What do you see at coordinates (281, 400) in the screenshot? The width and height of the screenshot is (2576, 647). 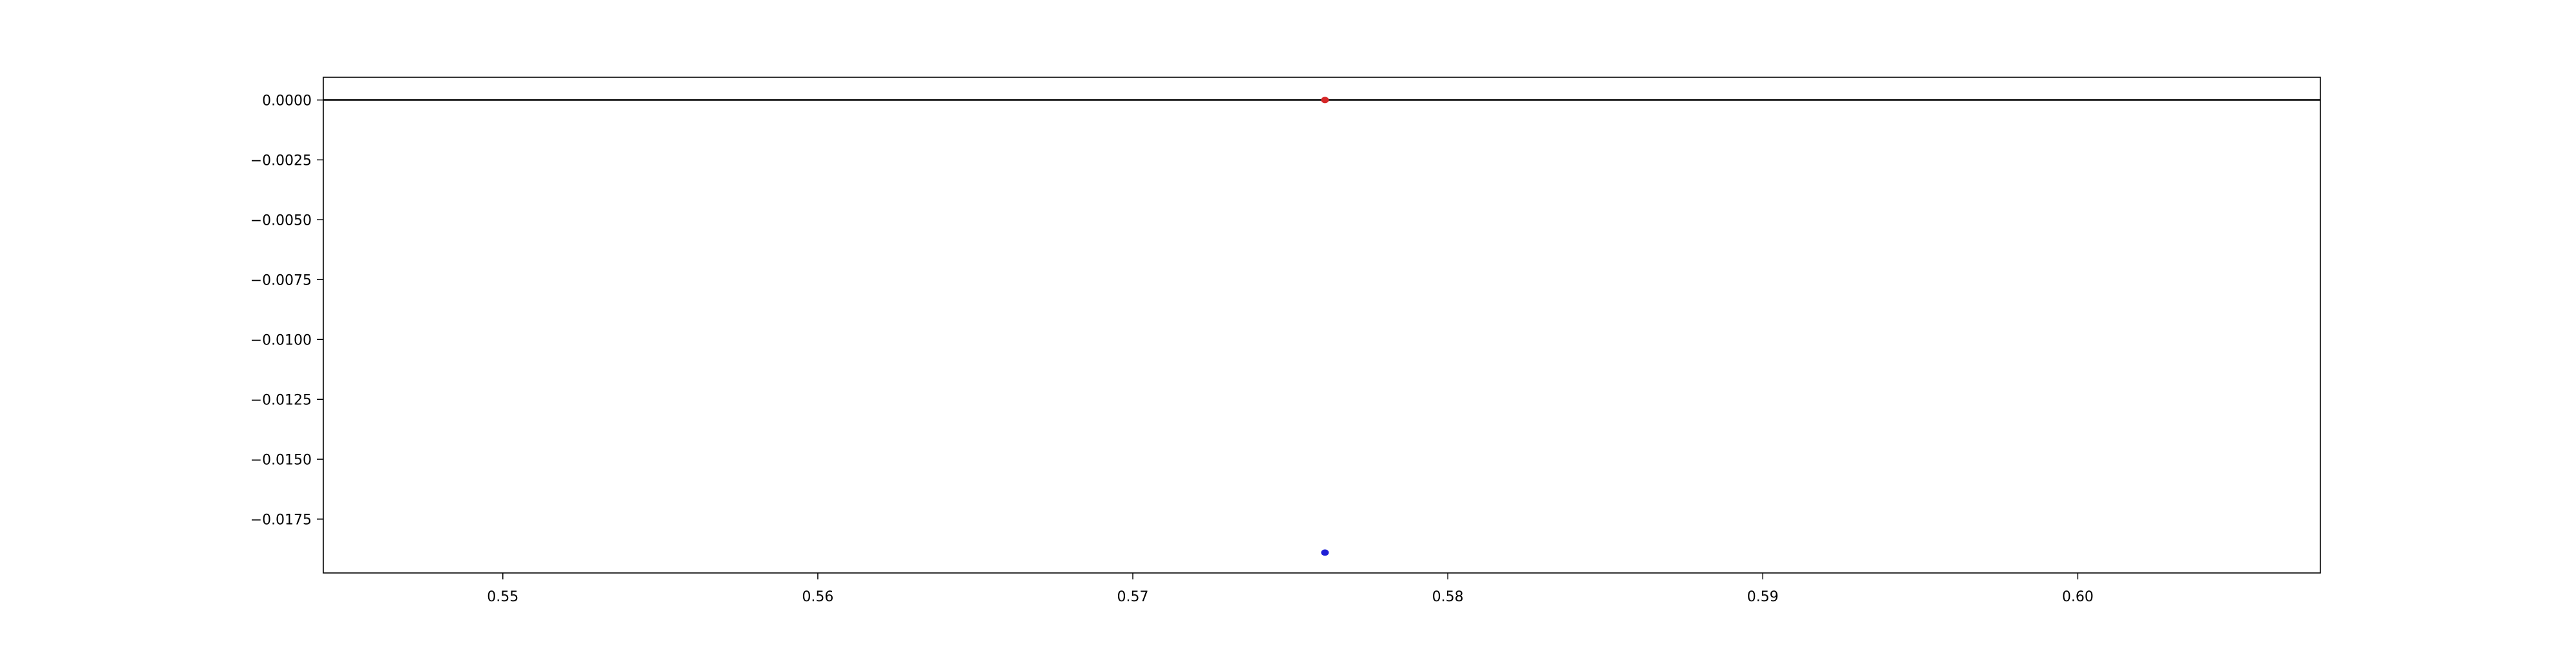 I see `y-tick-label: −0.0125` at bounding box center [281, 400].